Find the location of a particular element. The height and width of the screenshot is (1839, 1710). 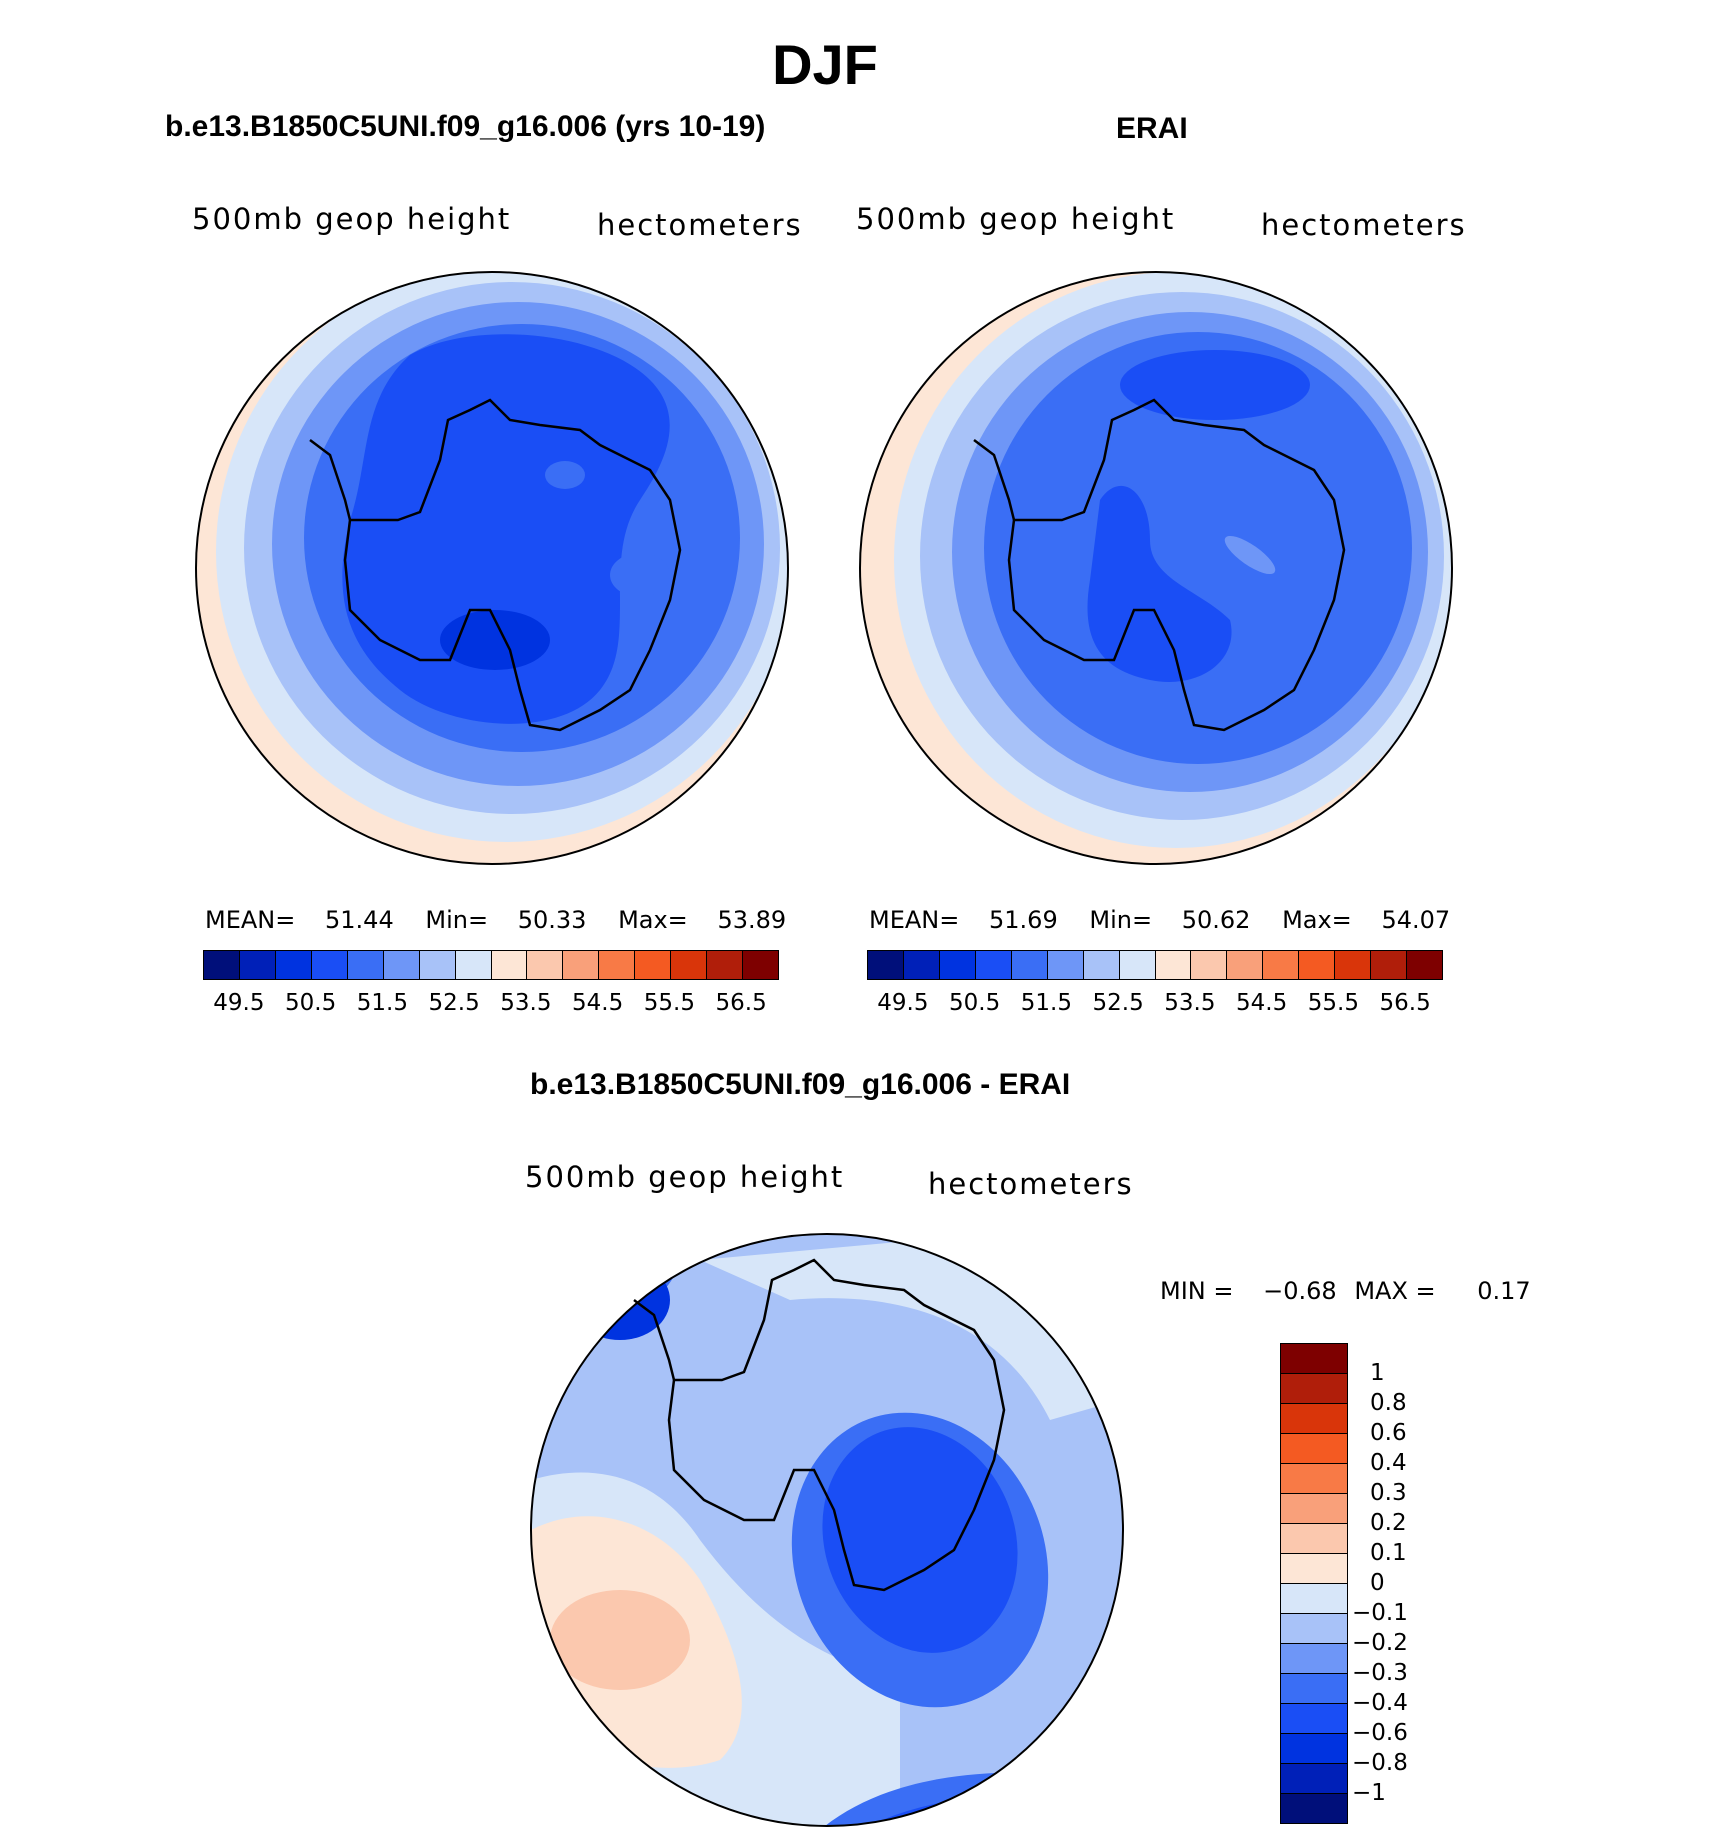

colorbar-ticks-model: 49.5 50.5 51.5 52.5 53.5 54.5 55.5 56.5 is located at coordinates (490, 1005).